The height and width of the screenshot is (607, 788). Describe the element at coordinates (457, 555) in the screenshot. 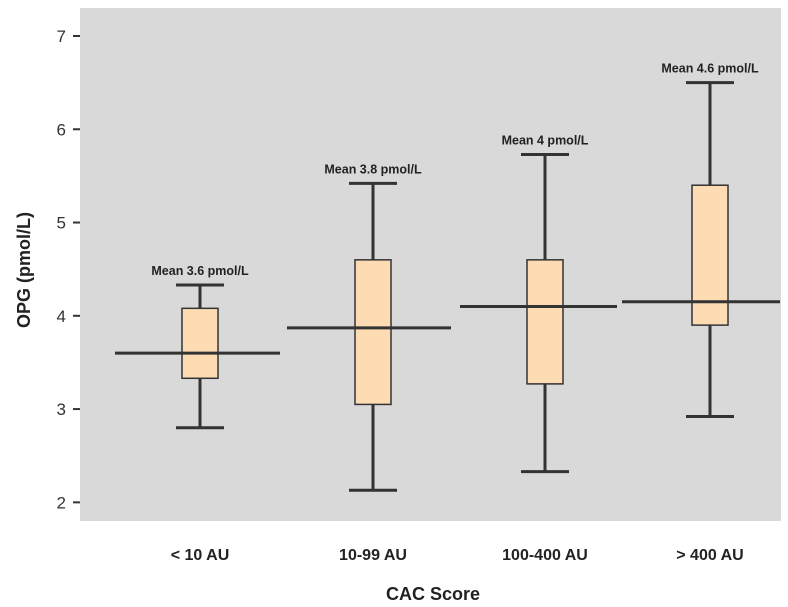

I see `x-axis: < 10 AU 10-99 AU 100-400 AU > 400 AU` at that location.